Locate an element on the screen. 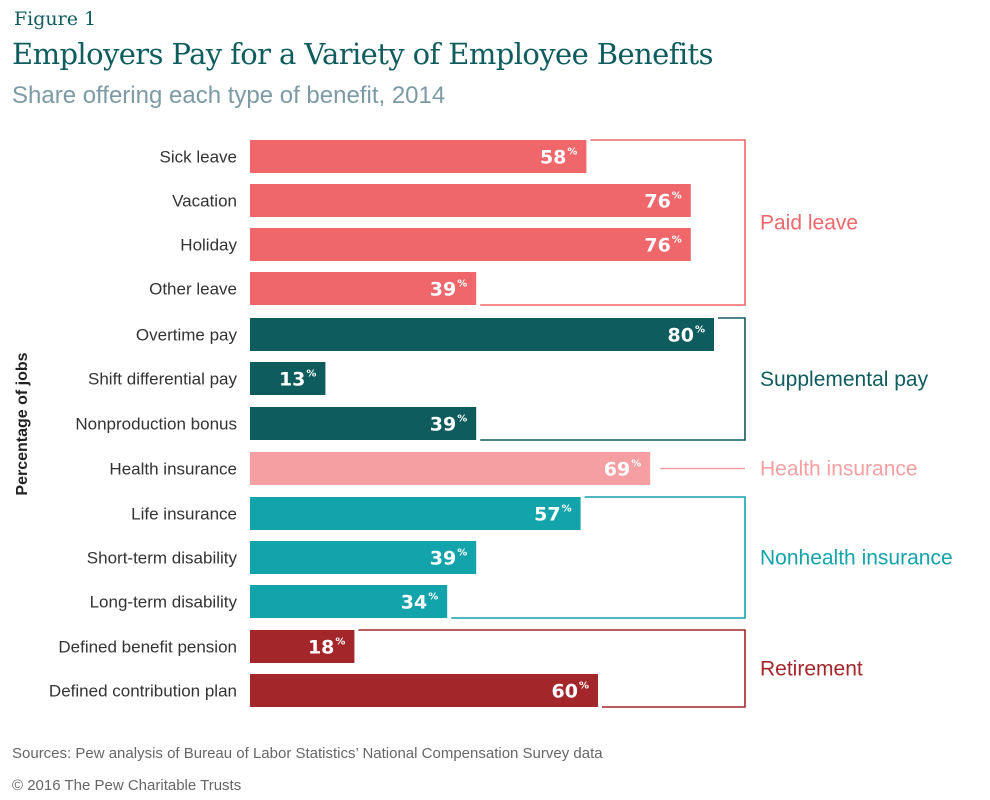 The height and width of the screenshot is (800, 990). bar-health-insurance is located at coordinates (450, 468).